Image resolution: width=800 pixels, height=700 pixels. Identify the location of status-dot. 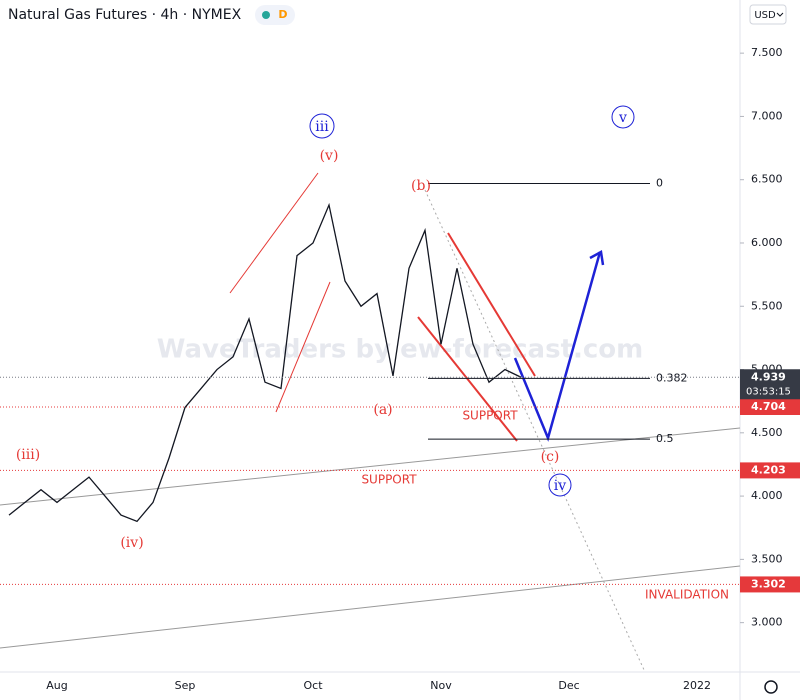
(266, 15).